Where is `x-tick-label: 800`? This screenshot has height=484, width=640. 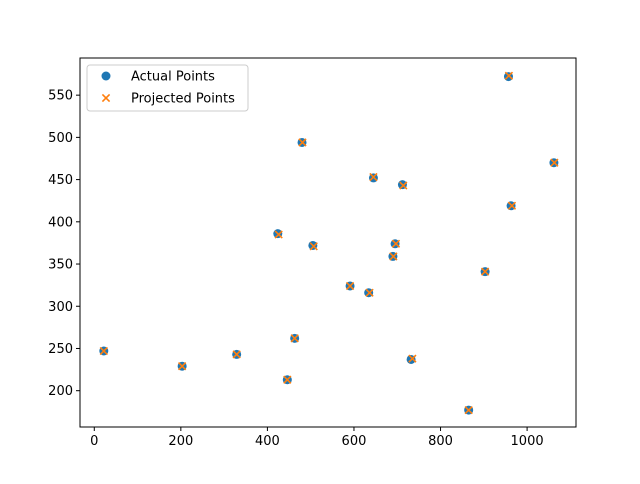
x-tick-label: 800 is located at coordinates (440, 441).